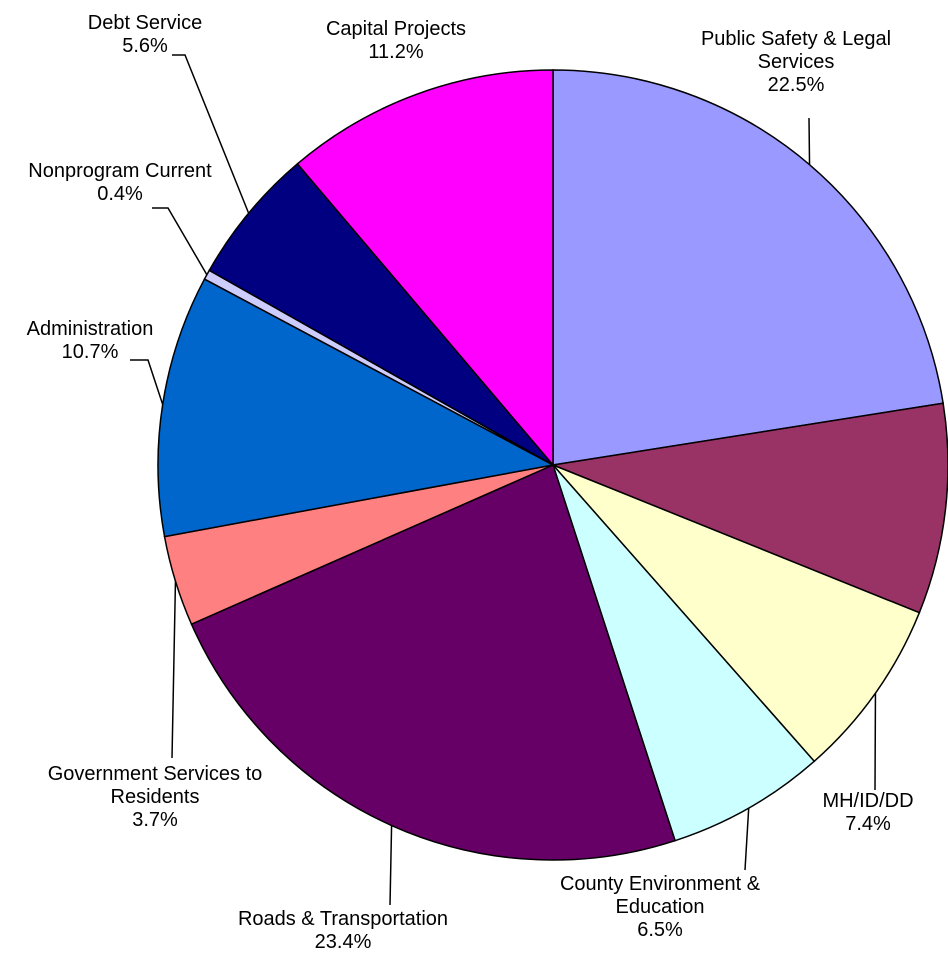 Image resolution: width=948 pixels, height=954 pixels. What do you see at coordinates (155, 820) in the screenshot?
I see `value-label: 3.7%` at bounding box center [155, 820].